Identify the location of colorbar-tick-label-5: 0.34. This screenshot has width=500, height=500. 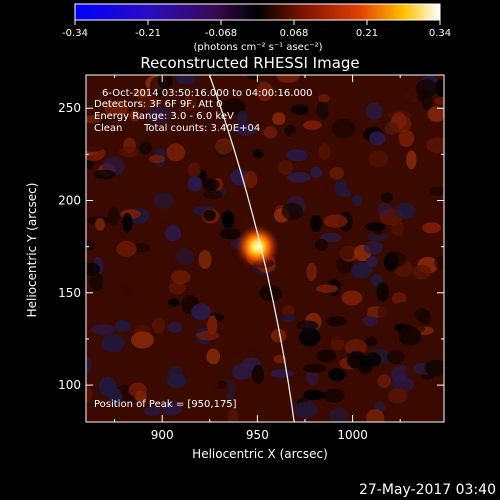
(440, 33).